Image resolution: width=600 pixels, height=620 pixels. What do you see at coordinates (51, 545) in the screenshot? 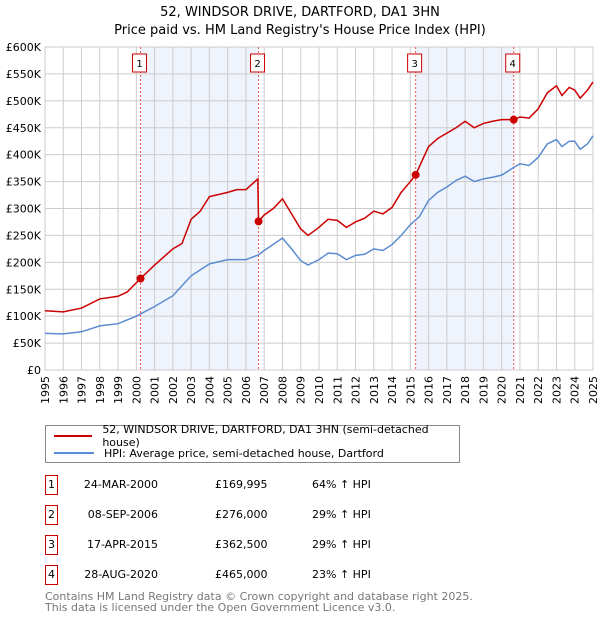
I see `sale-number-badge: 3` at bounding box center [51, 545].